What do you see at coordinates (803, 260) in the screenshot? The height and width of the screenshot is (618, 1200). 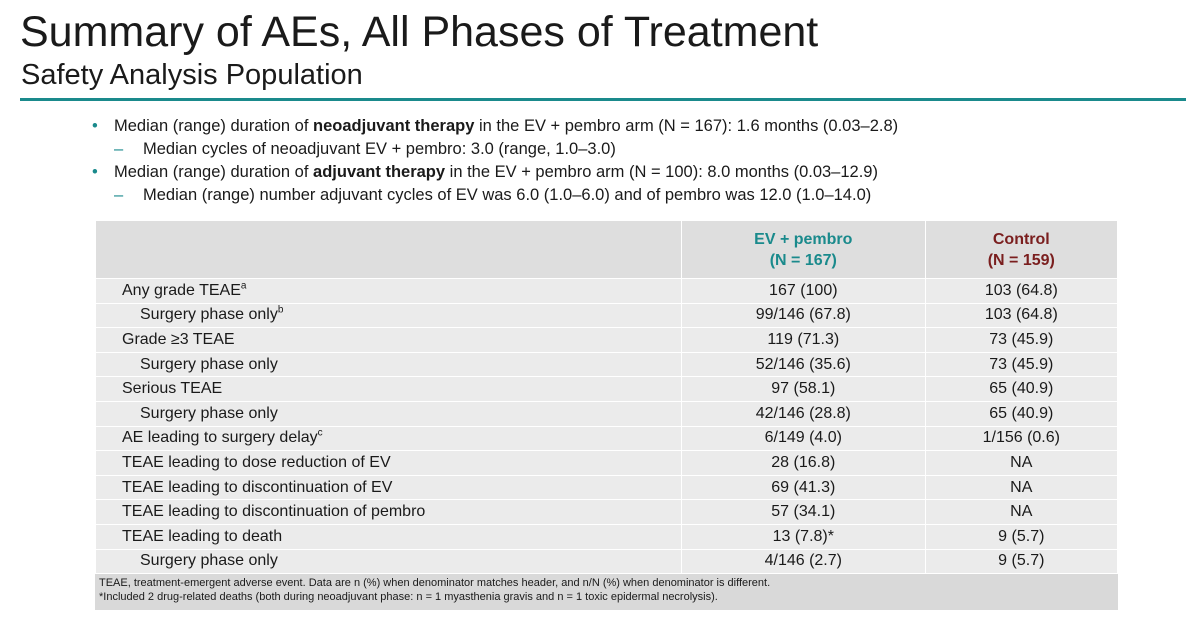 I see `header-text: (N = 167)` at bounding box center [803, 260].